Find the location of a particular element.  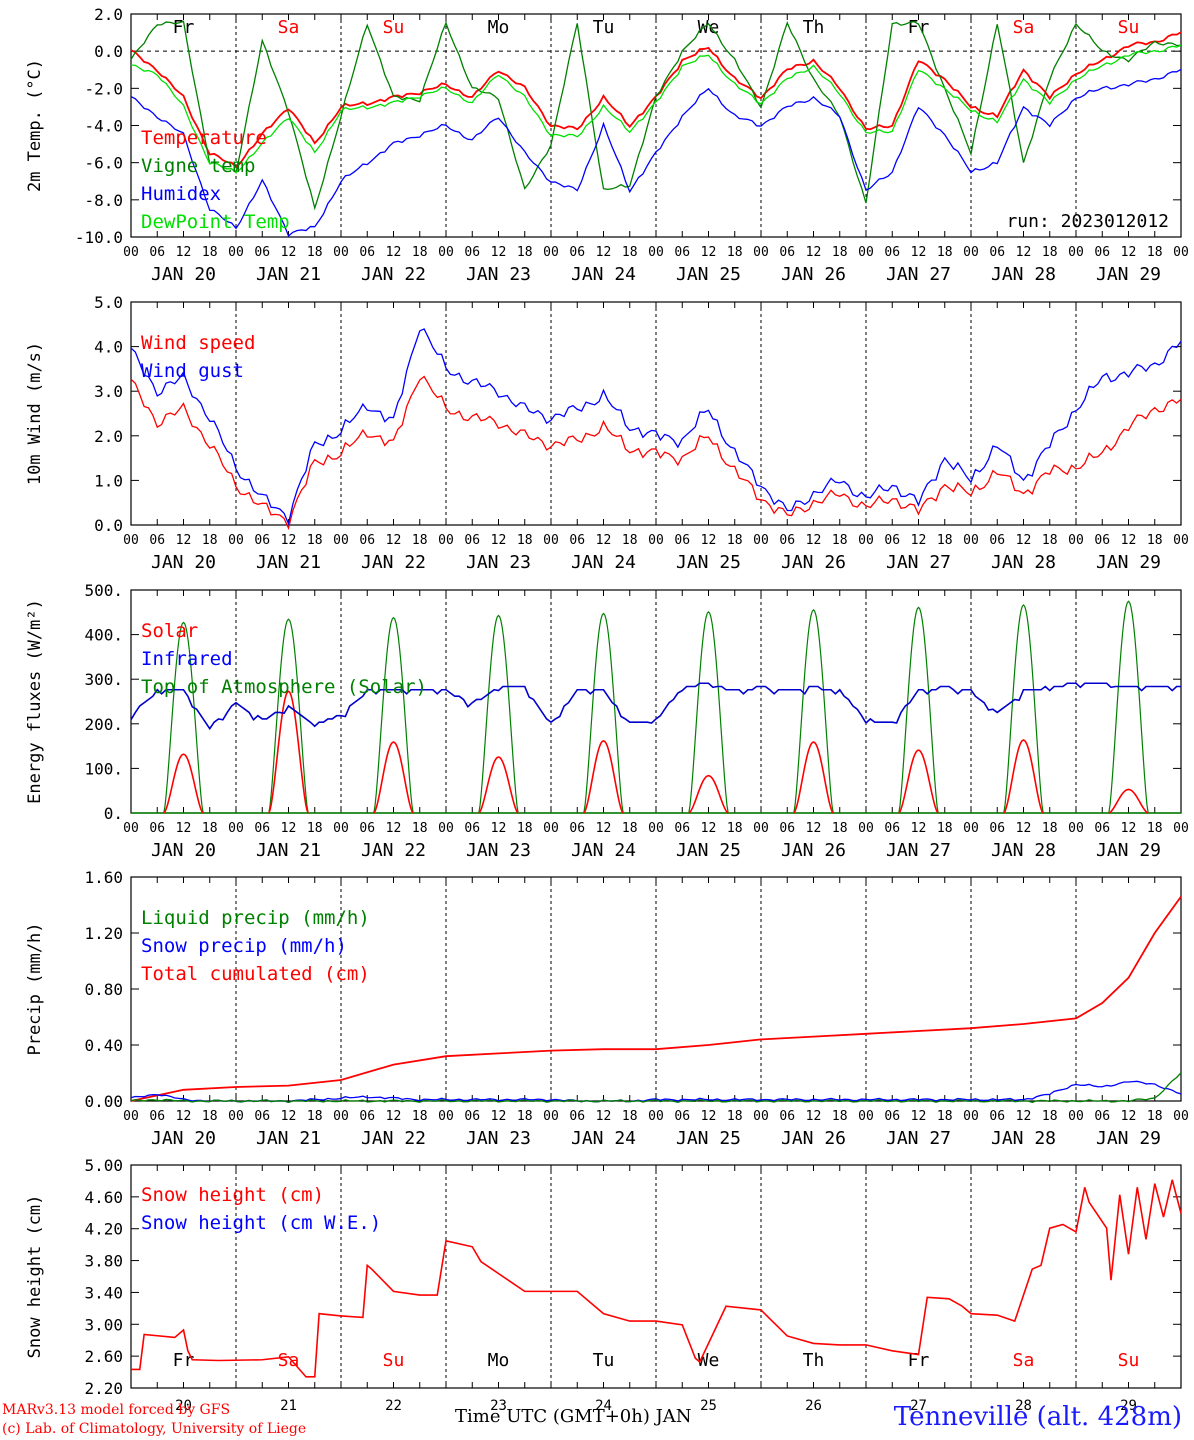

y-tick-label: 3.00 is located at coordinates (103, 1324).